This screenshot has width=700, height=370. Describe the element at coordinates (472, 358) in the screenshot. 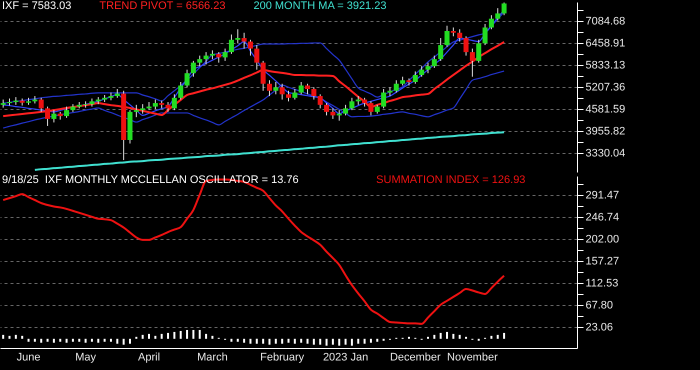

I see `x-tick-label: November` at that location.